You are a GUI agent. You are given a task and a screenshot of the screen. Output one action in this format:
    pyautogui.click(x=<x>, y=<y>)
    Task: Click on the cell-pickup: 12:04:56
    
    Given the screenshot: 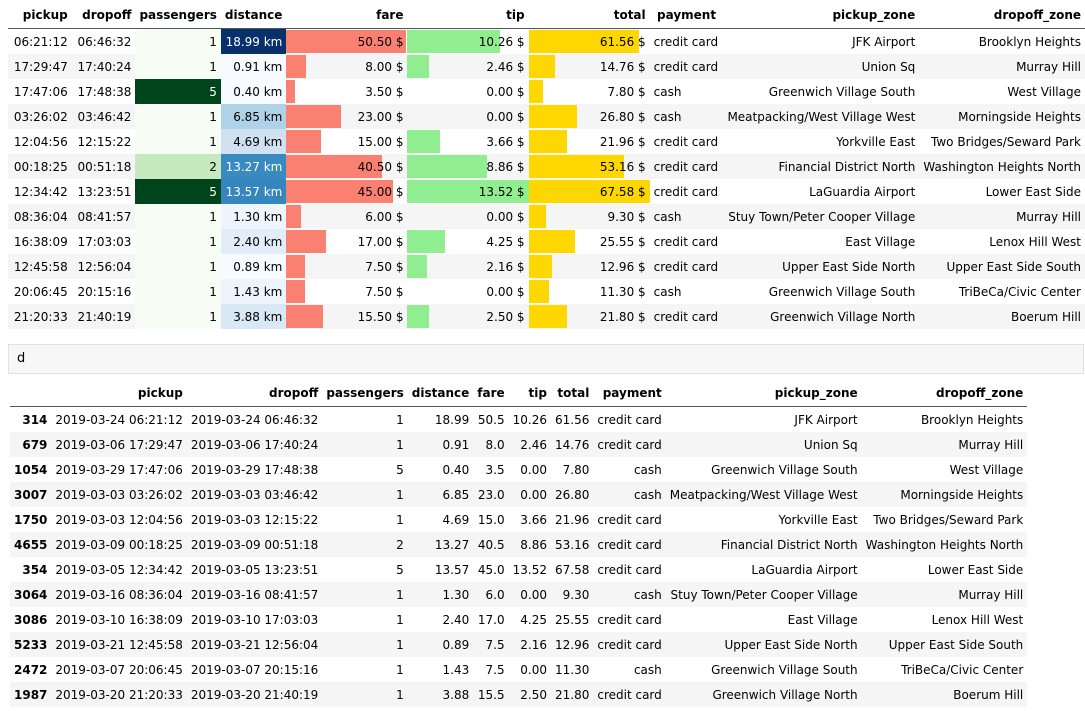 What is the action you would take?
    pyautogui.click(x=40, y=141)
    